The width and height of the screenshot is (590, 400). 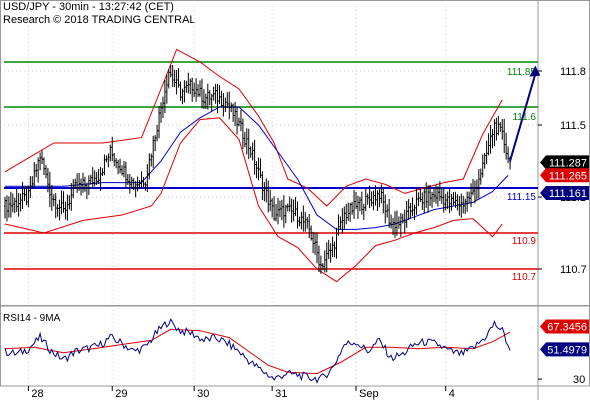 I want to click on price-tag-blue: 111.161, so click(x=564, y=193).